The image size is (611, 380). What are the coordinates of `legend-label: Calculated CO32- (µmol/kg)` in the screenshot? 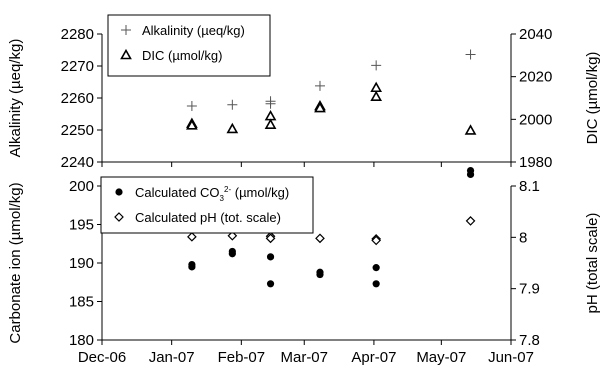 It's located at (212, 194).